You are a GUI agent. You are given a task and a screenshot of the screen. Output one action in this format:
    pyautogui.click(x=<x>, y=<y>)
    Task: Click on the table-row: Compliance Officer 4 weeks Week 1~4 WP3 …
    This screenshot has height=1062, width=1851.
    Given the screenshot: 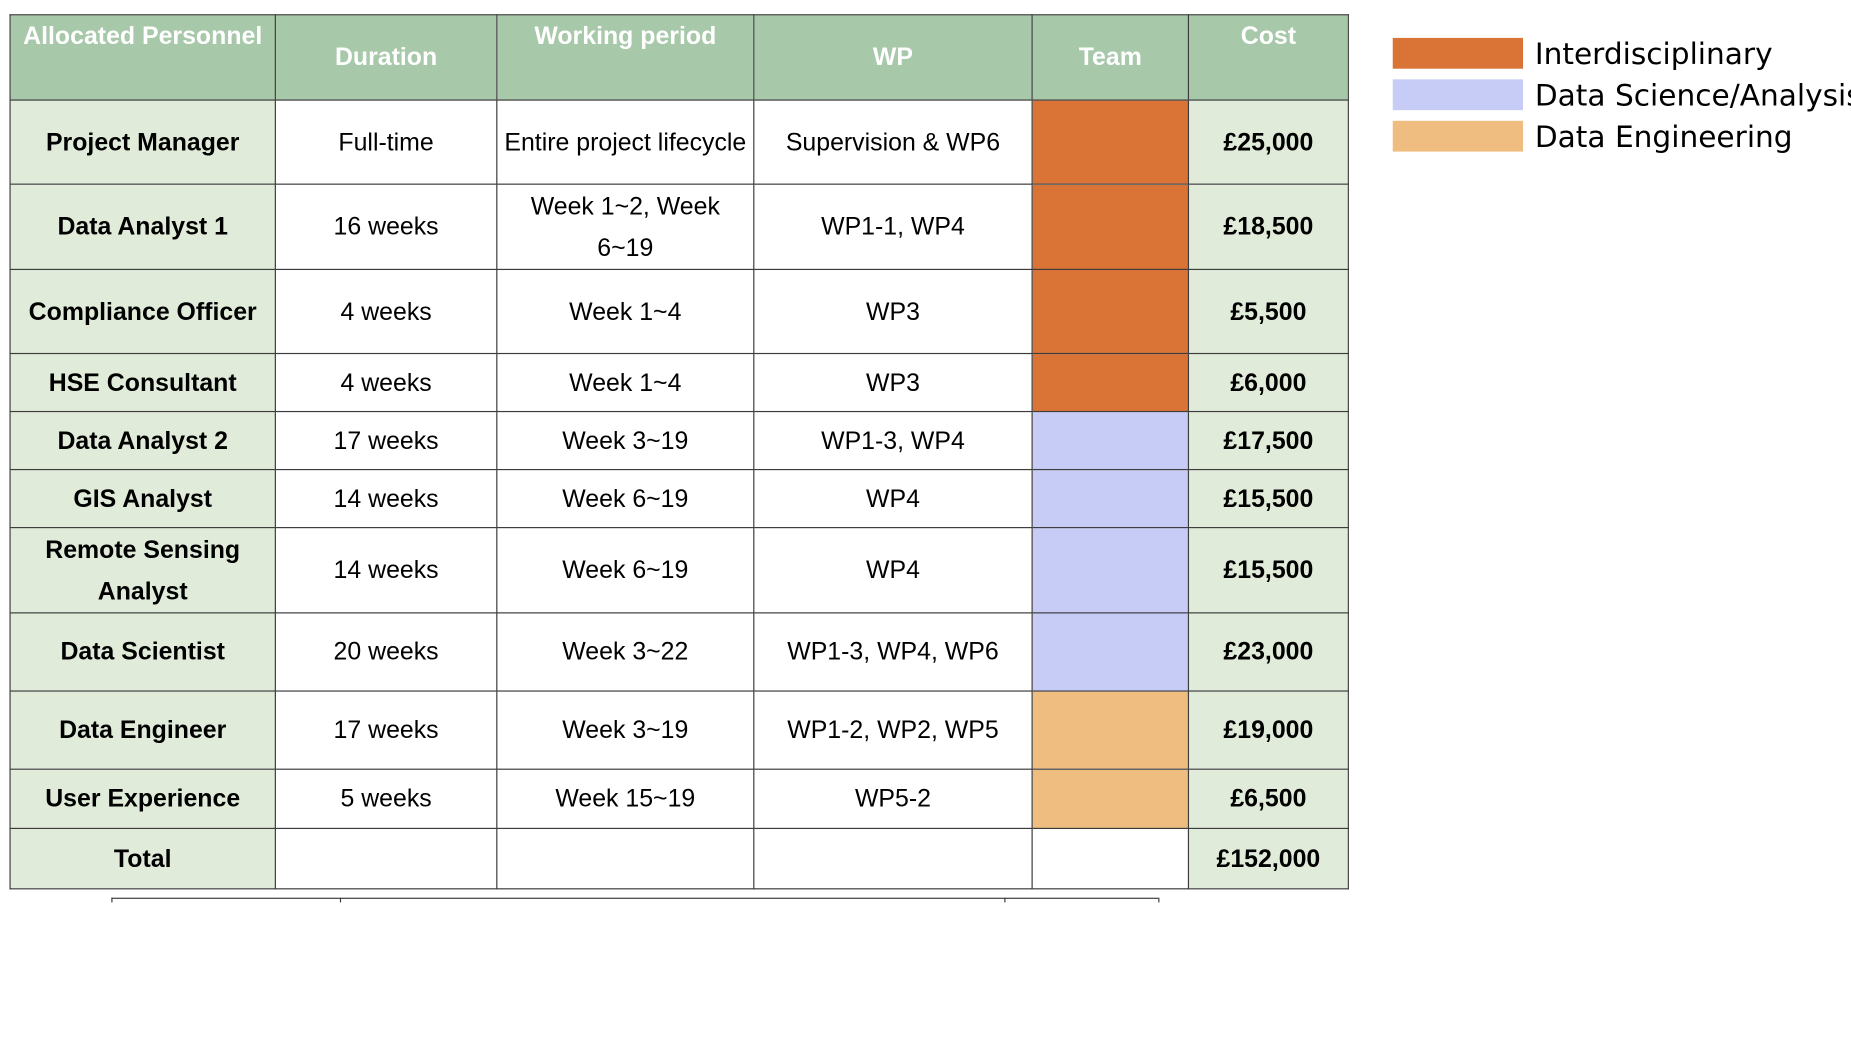 What is the action you would take?
    pyautogui.click(x=679, y=311)
    